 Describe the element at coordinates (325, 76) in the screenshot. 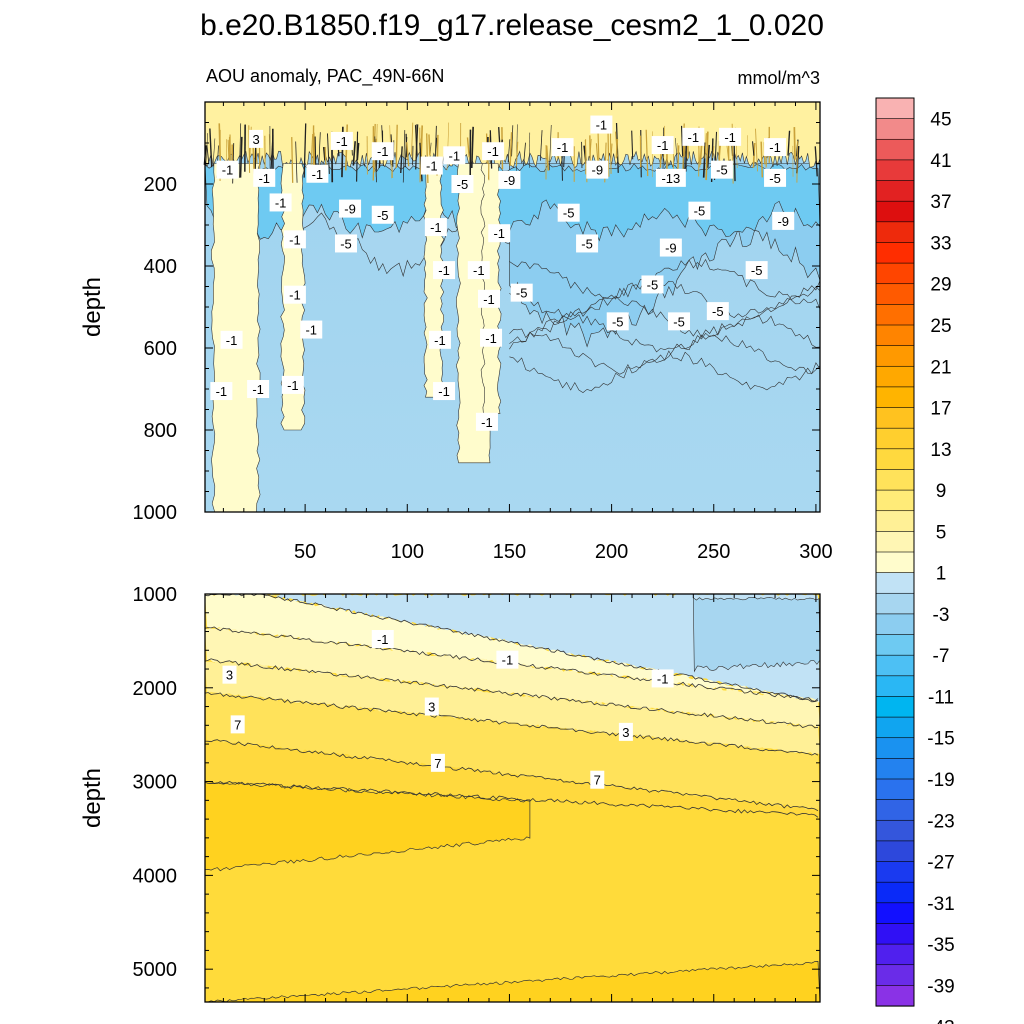

I see `chart-subtitle: AOU anomaly, PAC_49N-66N` at that location.